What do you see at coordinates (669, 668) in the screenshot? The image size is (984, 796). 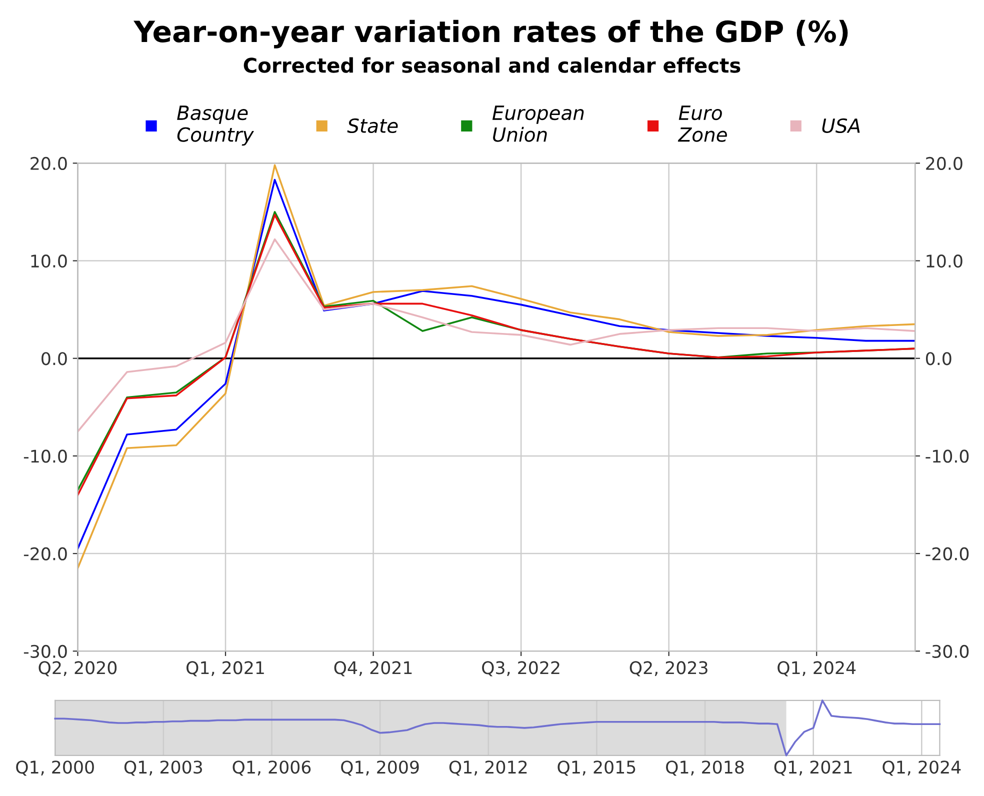 I see `x-tick-label: Q2, 2023` at bounding box center [669, 668].